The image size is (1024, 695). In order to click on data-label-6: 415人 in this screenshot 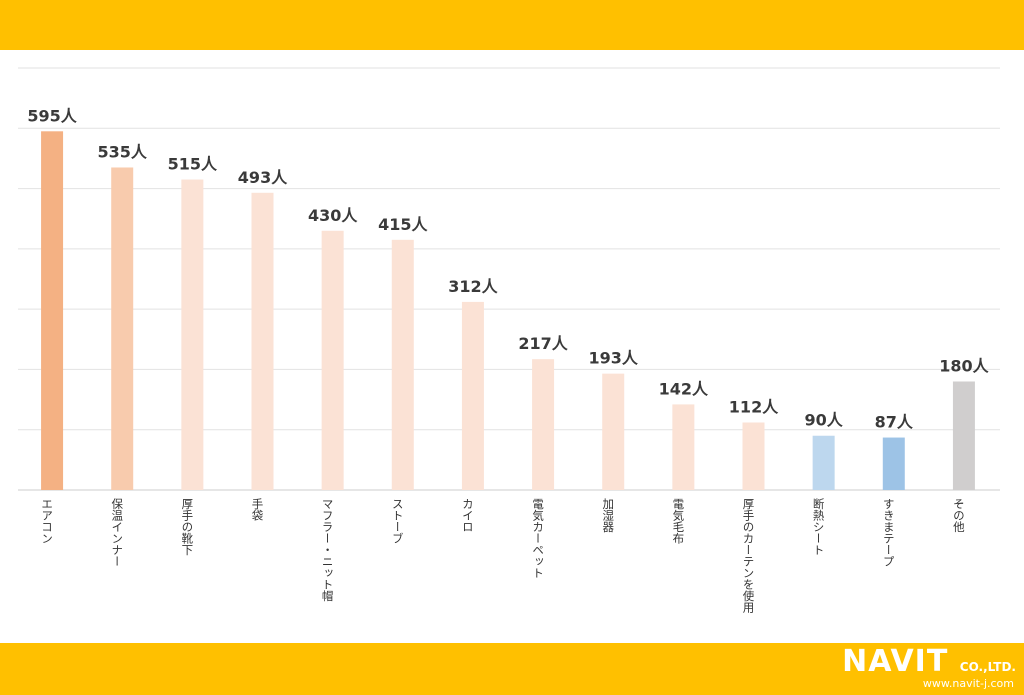, I will do `click(403, 224)`.